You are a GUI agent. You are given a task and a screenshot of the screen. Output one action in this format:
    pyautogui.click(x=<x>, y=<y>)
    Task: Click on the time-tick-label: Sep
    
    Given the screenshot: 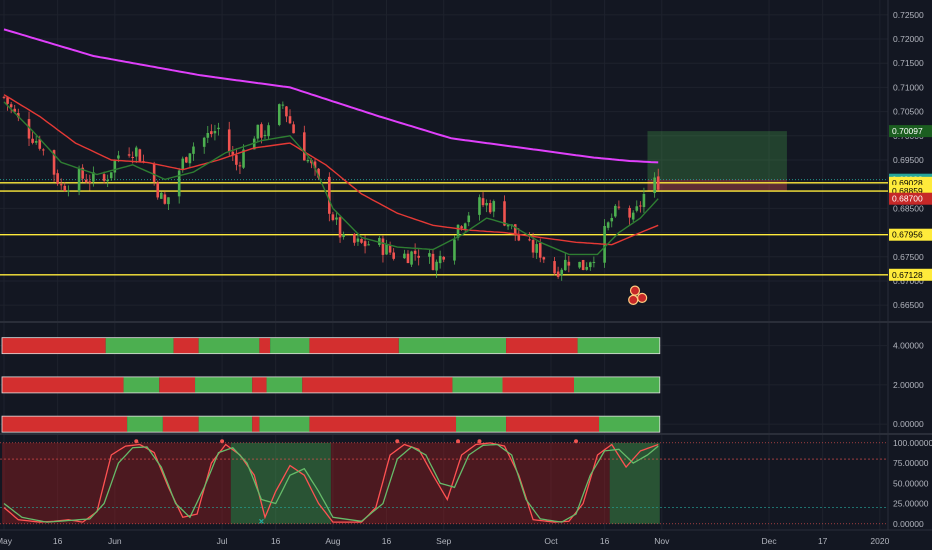 What is the action you would take?
    pyautogui.click(x=443, y=541)
    